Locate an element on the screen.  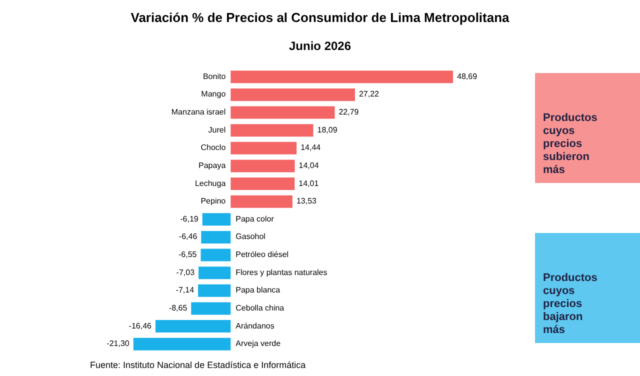
y-tick-label: Papa color is located at coordinates (255, 219).